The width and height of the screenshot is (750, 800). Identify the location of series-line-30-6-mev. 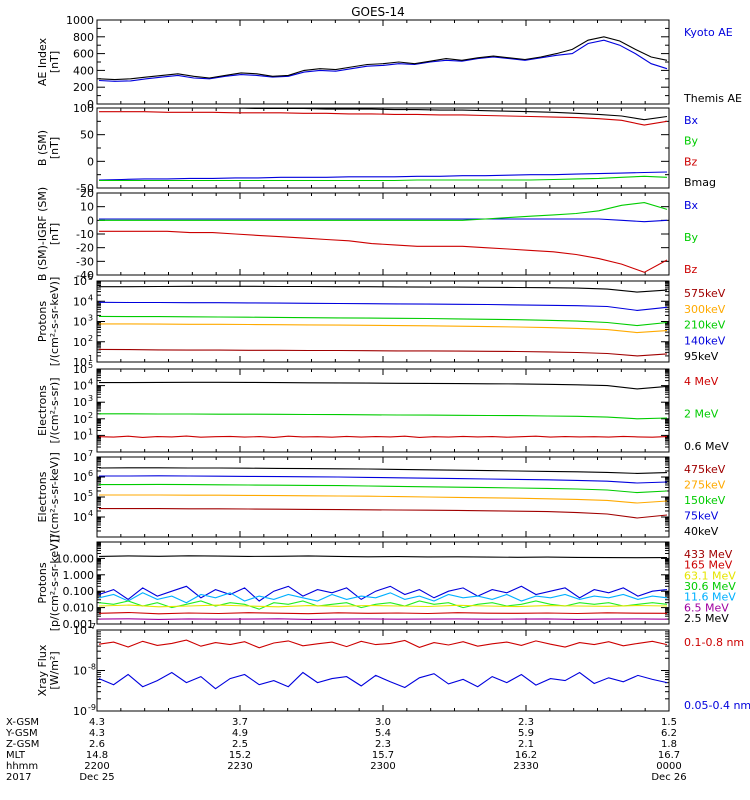
(383, 605).